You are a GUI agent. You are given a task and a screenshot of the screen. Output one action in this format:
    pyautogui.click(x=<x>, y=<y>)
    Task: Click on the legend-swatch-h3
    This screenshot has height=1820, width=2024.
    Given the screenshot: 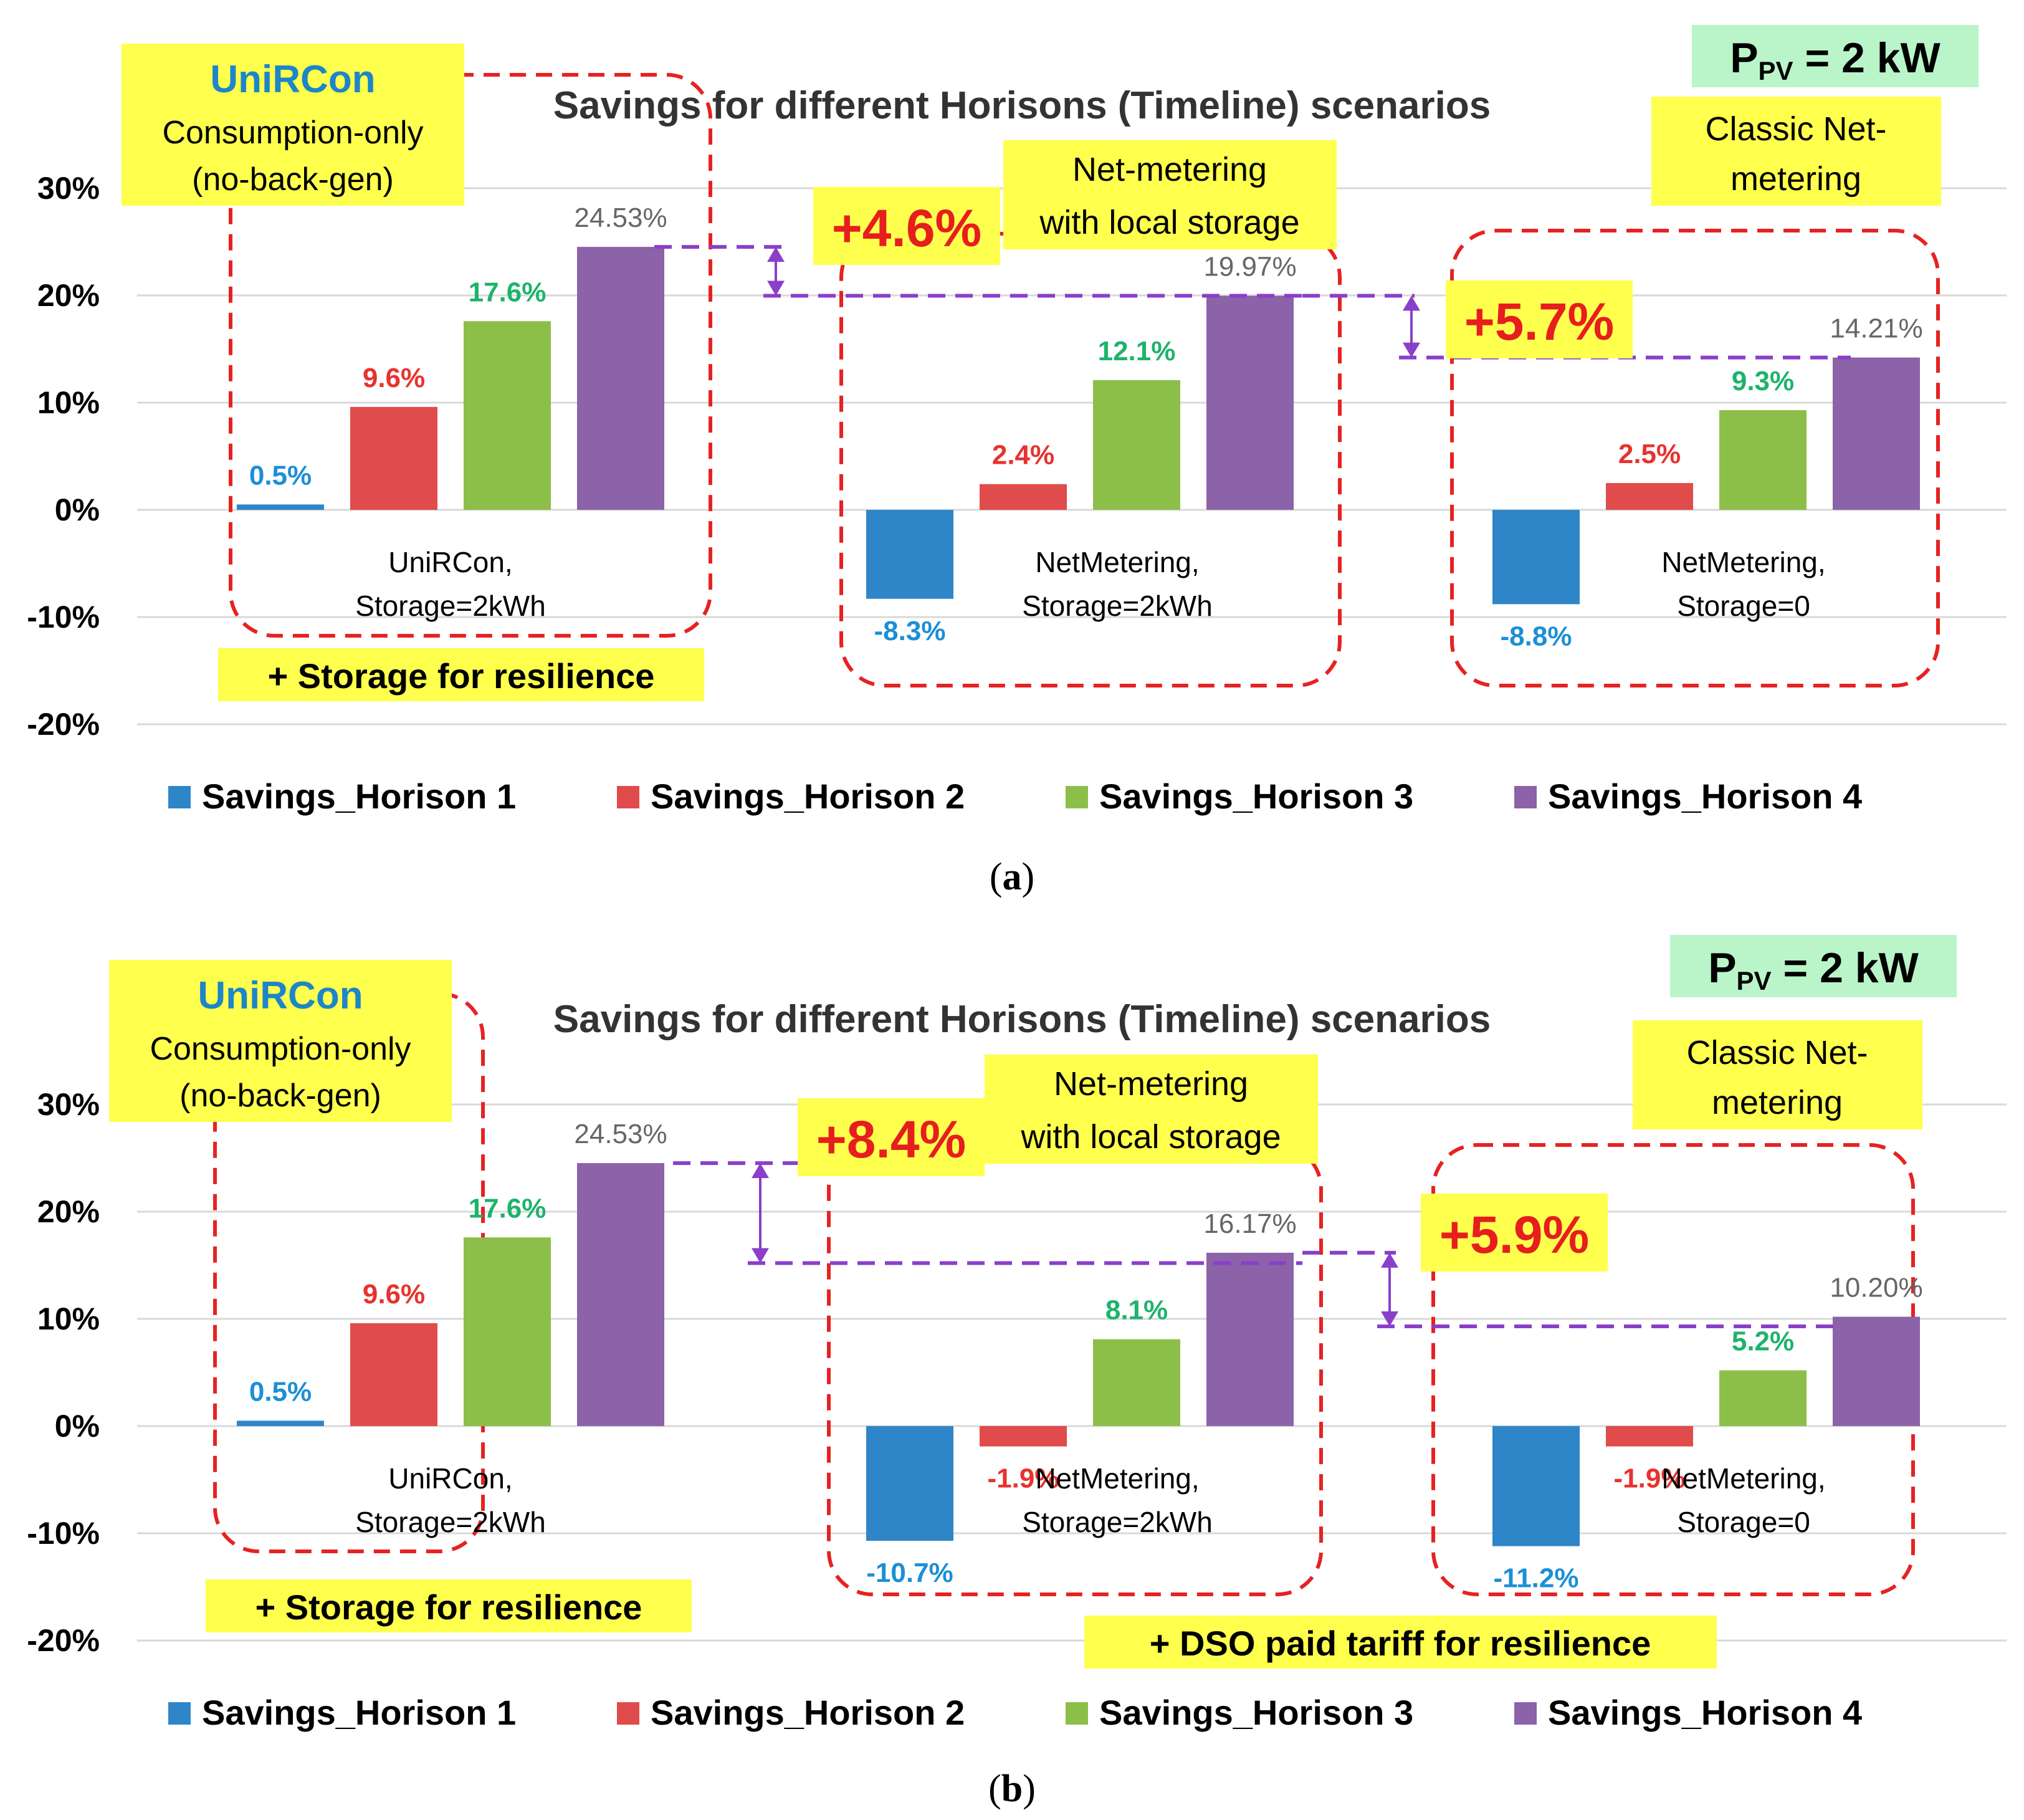 What is the action you would take?
    pyautogui.click(x=1077, y=1713)
    